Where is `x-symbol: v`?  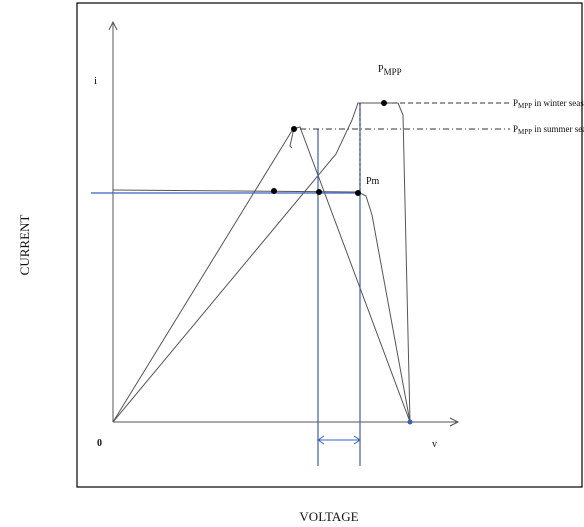
x-symbol: v is located at coordinates (434, 444).